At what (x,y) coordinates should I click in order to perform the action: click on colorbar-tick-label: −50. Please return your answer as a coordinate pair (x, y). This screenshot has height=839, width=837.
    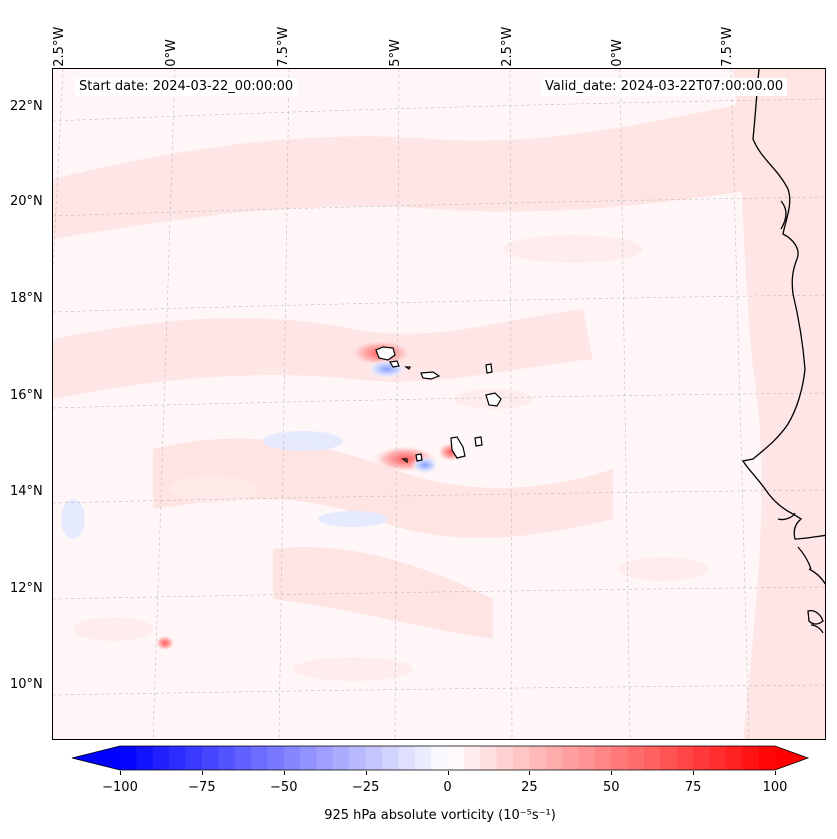
    Looking at the image, I should click on (284, 787).